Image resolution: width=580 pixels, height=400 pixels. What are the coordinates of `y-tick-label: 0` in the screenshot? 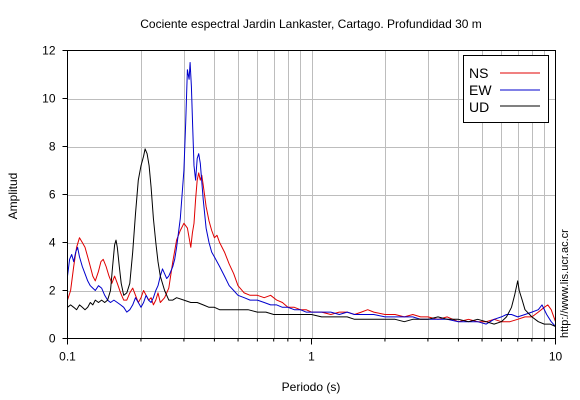 It's located at (52, 339).